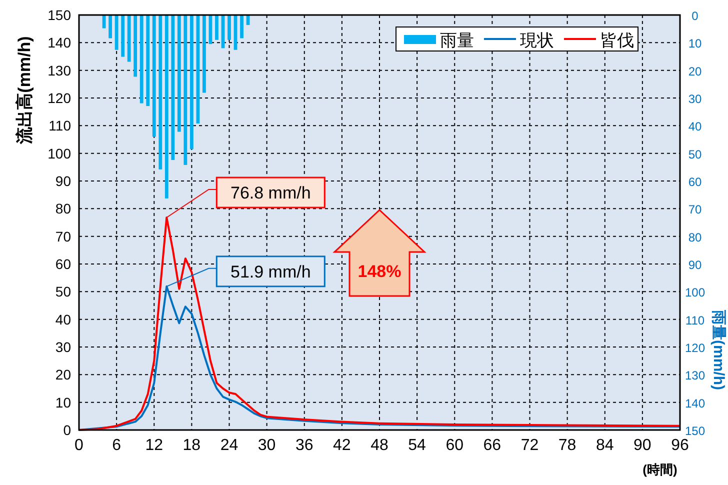 The image size is (728, 485). Describe the element at coordinates (60, 70) in the screenshot. I see `y-tick-label: 130` at that location.